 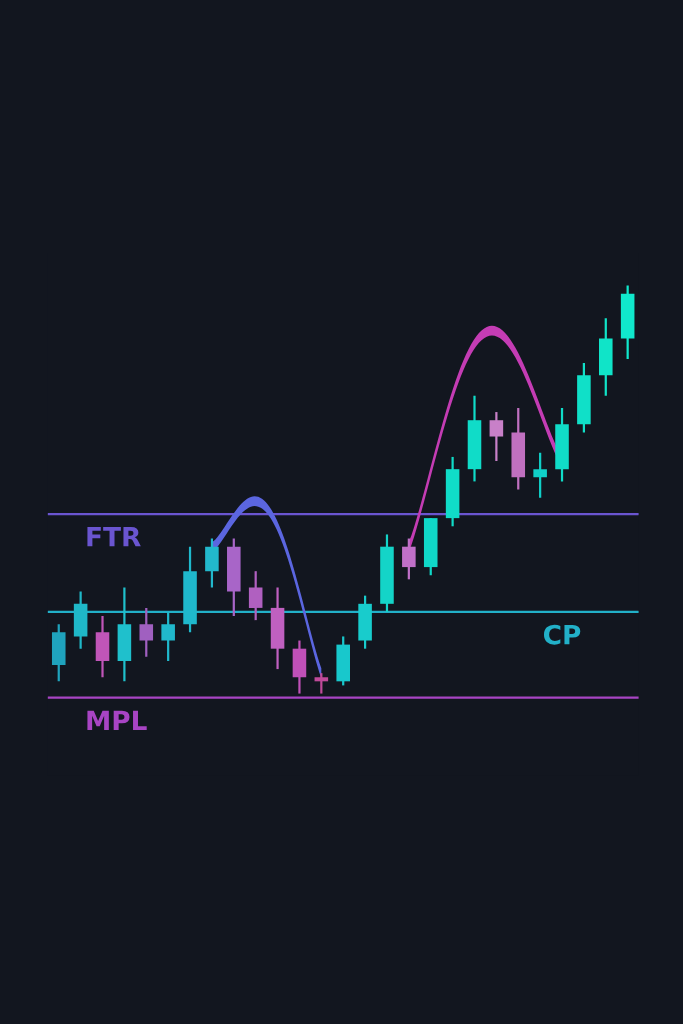 I want to click on ref-line-label: MPL, so click(x=117, y=720).